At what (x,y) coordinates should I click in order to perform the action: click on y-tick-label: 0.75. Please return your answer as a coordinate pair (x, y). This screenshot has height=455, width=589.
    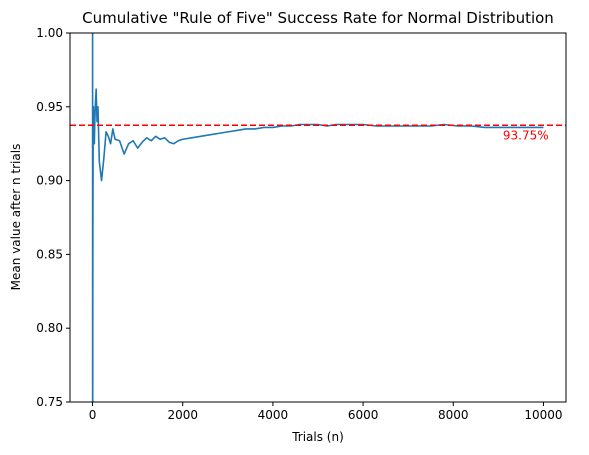
    Looking at the image, I should click on (49, 402).